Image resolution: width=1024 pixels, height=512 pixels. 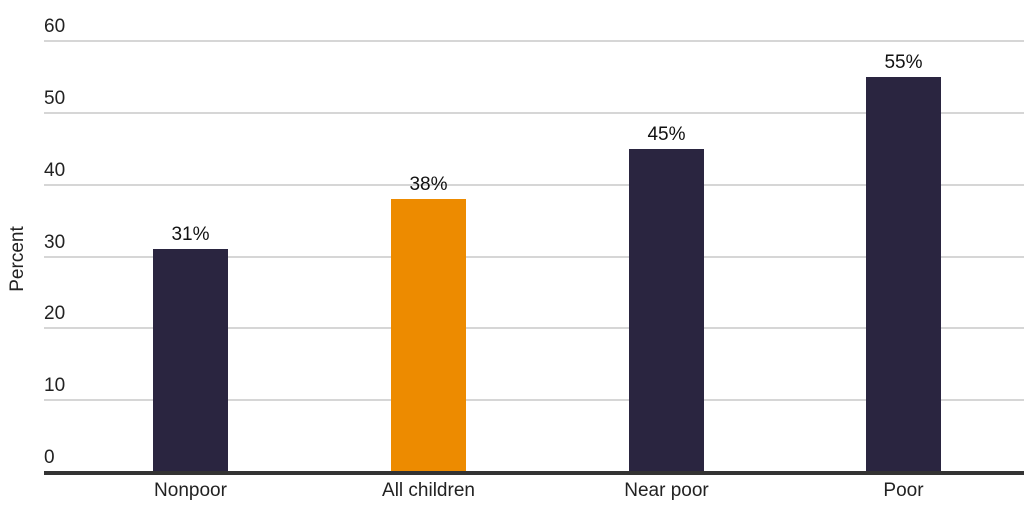 I want to click on y-axis-label: Percent, so click(x=17, y=259).